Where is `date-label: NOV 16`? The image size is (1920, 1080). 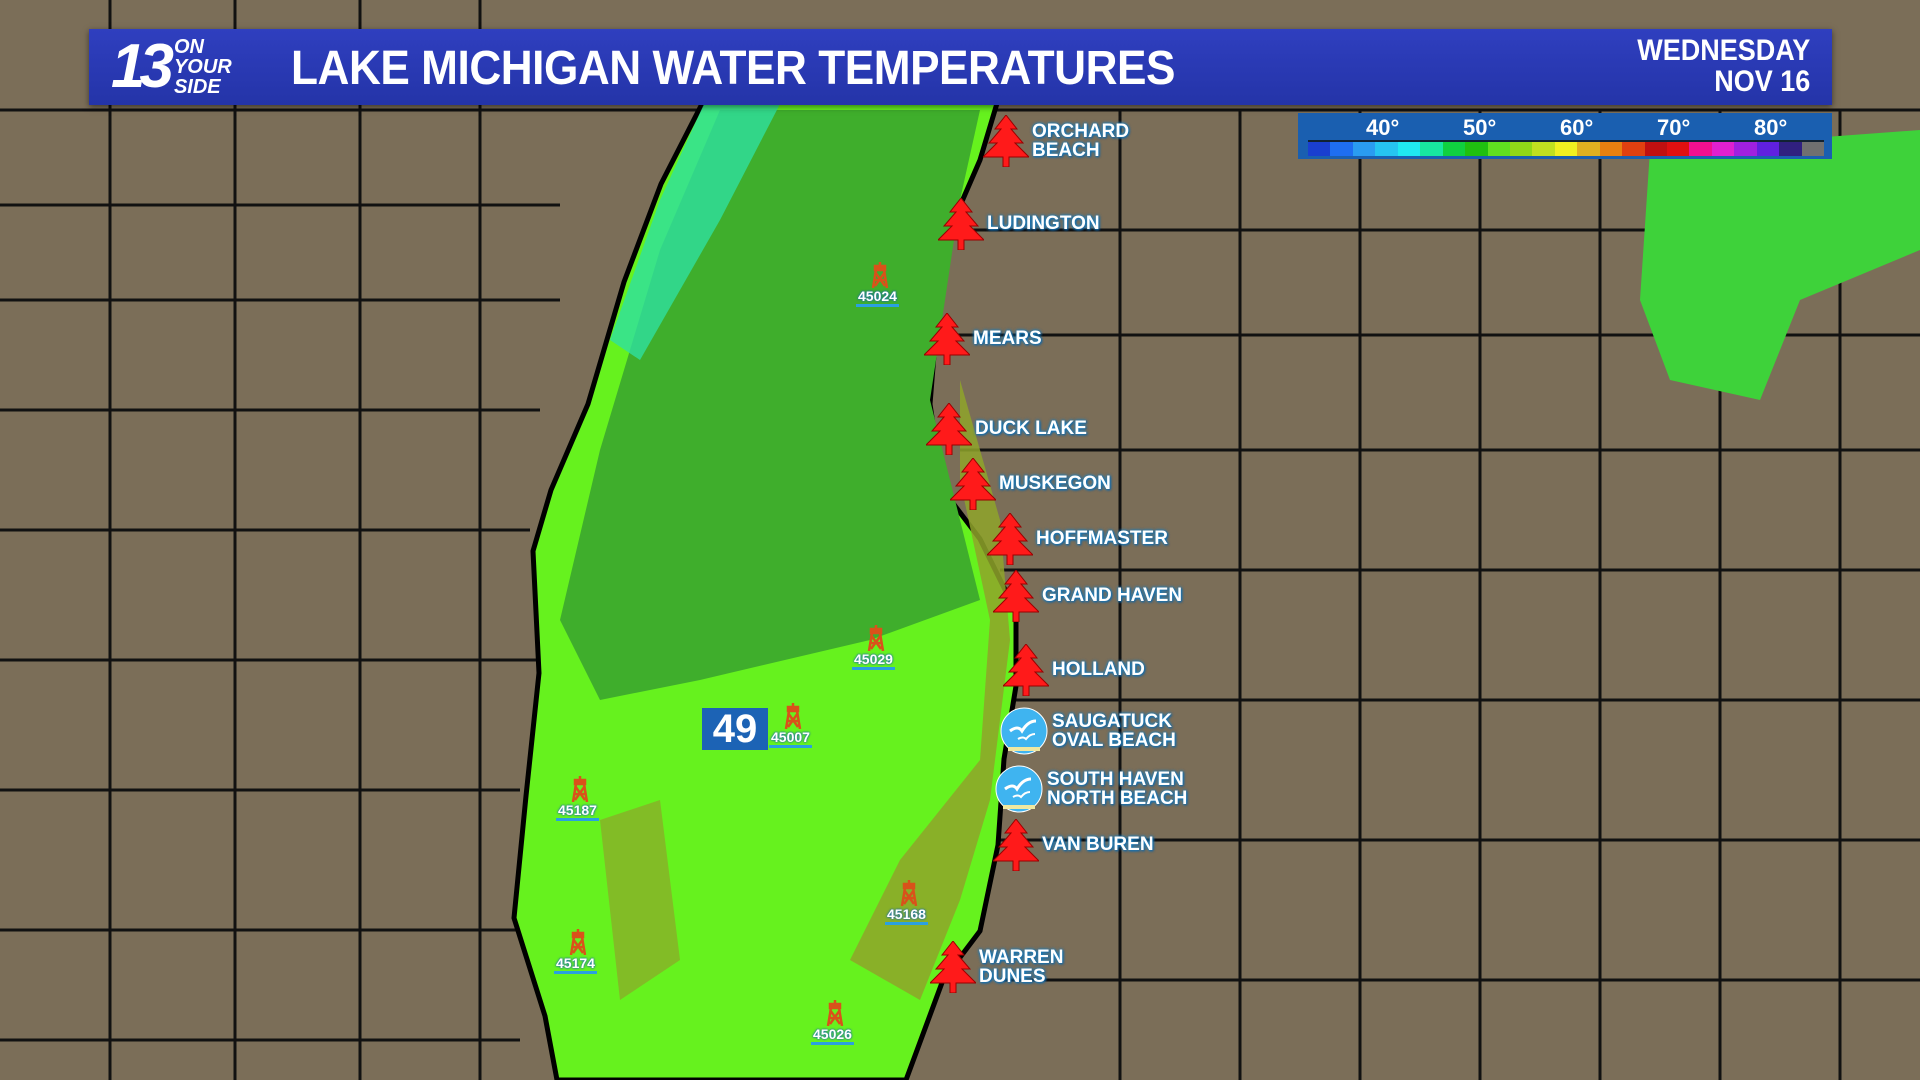
date-label: NOV 16 is located at coordinates (1761, 81).